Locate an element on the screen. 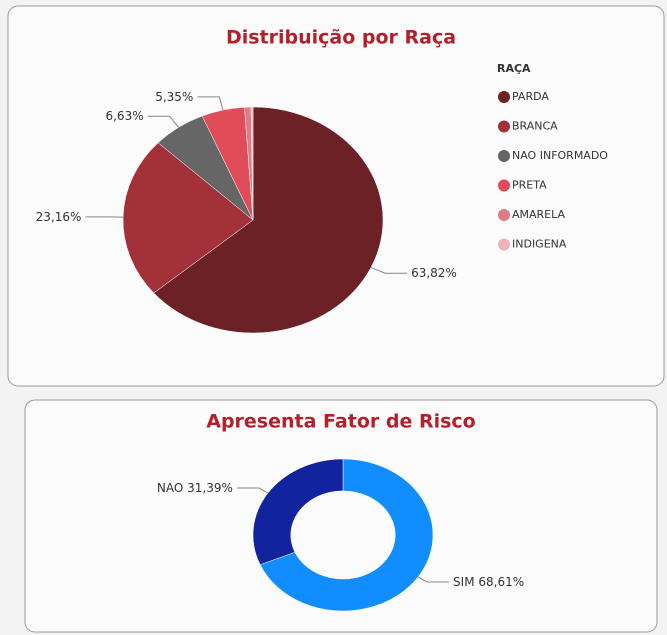 This screenshot has height=635, width=667. value-label: 63,82% is located at coordinates (434, 273).